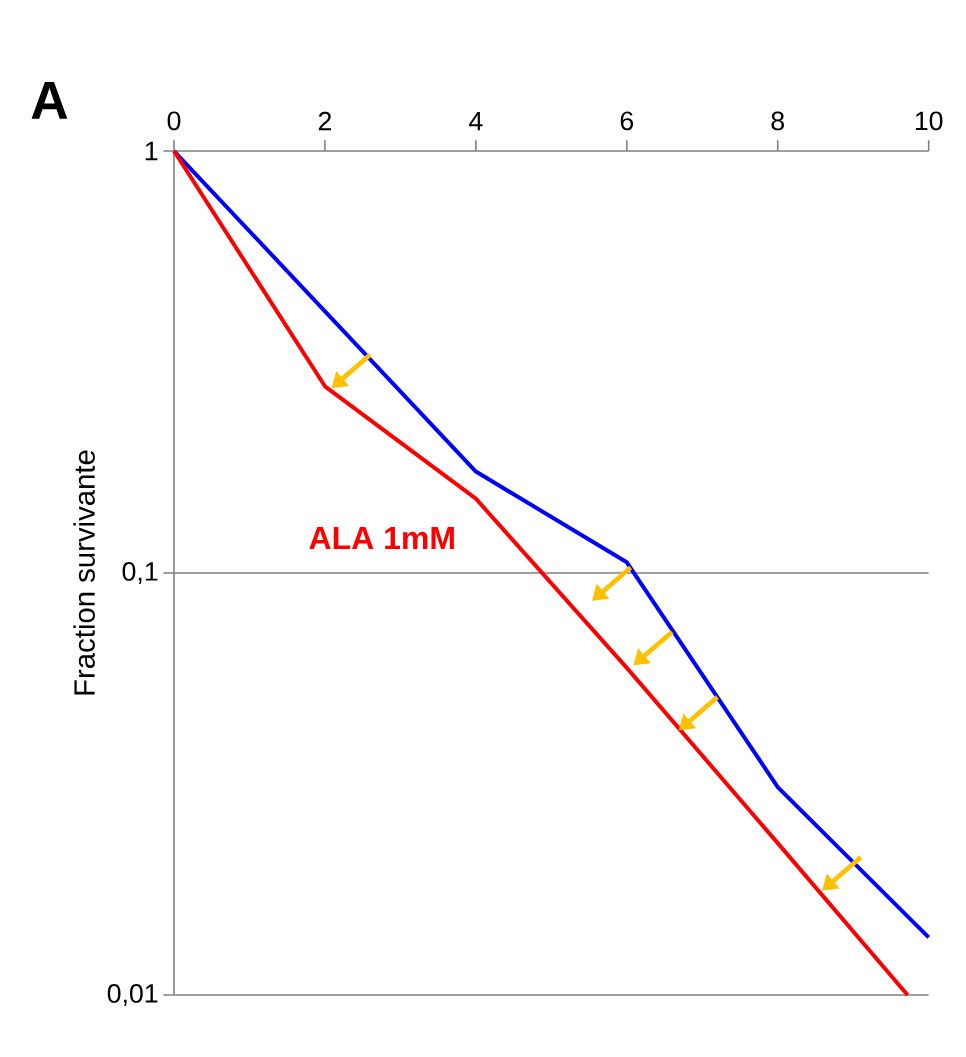  Describe the element at coordinates (476, 121) in the screenshot. I see `x-tick-label: 4` at that location.